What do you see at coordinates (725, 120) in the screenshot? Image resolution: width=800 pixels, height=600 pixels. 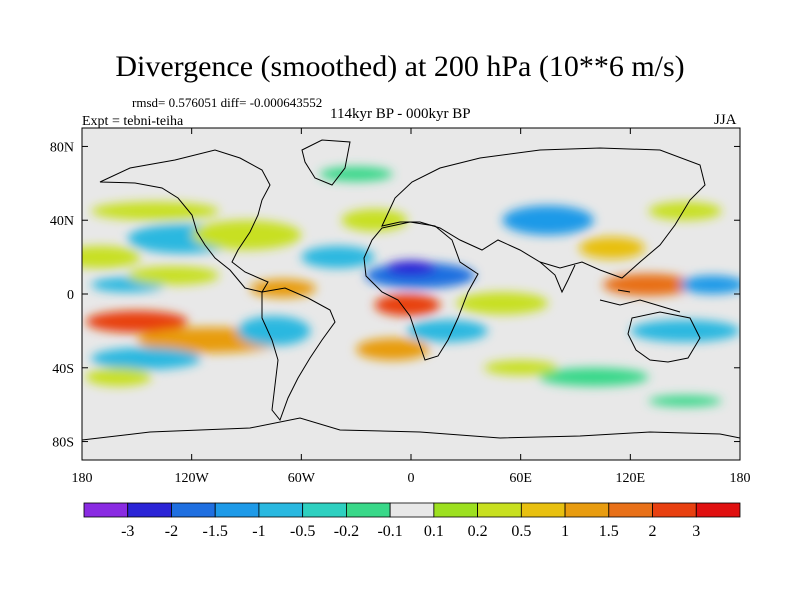 I see `season-label: JJA` at bounding box center [725, 120].